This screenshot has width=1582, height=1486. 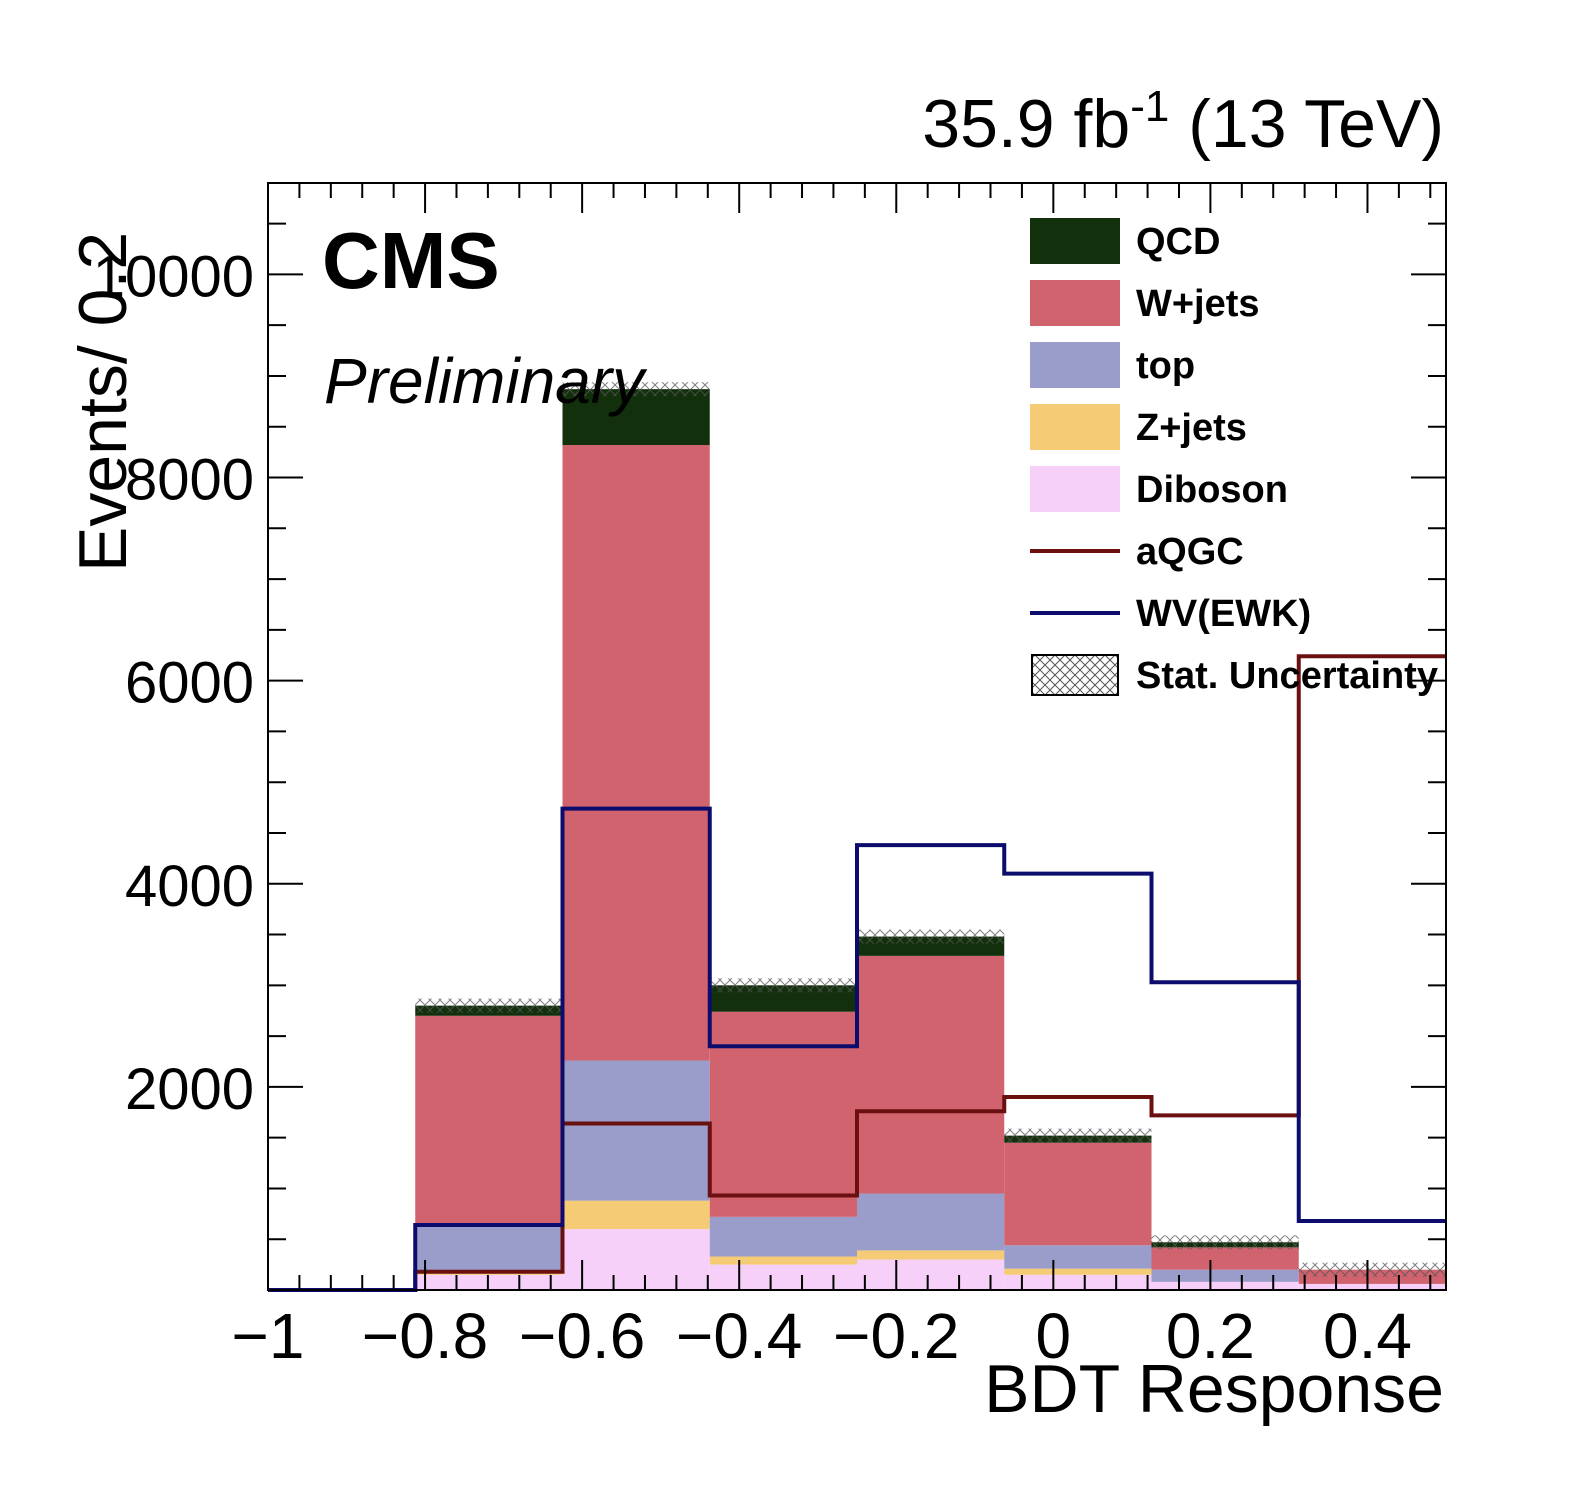 I want to click on legend-swatch-z-jets, so click(x=1075, y=427).